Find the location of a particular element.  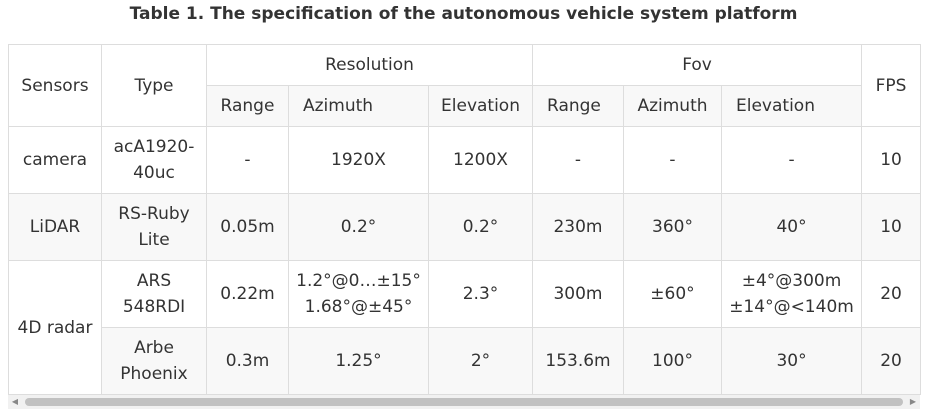

header-fov: Fov is located at coordinates (697, 65).